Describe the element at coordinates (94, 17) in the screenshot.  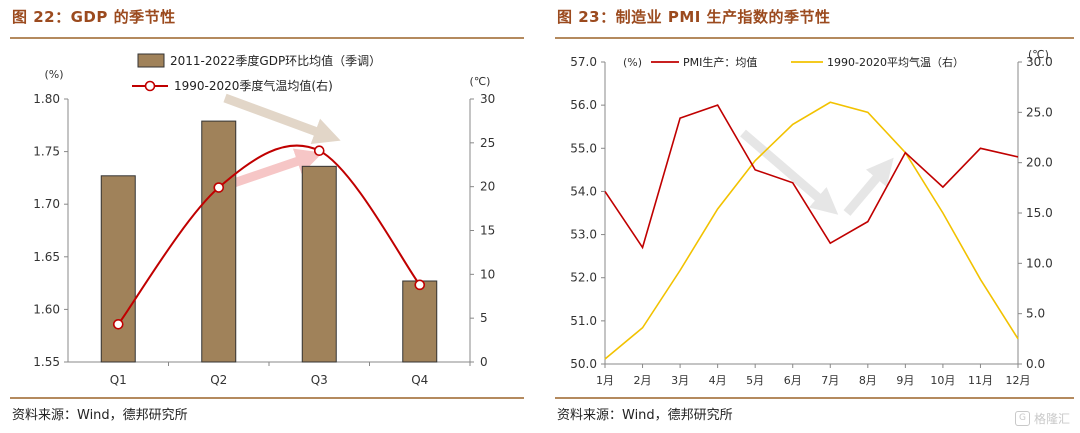
I see `figure-title: 图 22：GDP 的季节性` at that location.